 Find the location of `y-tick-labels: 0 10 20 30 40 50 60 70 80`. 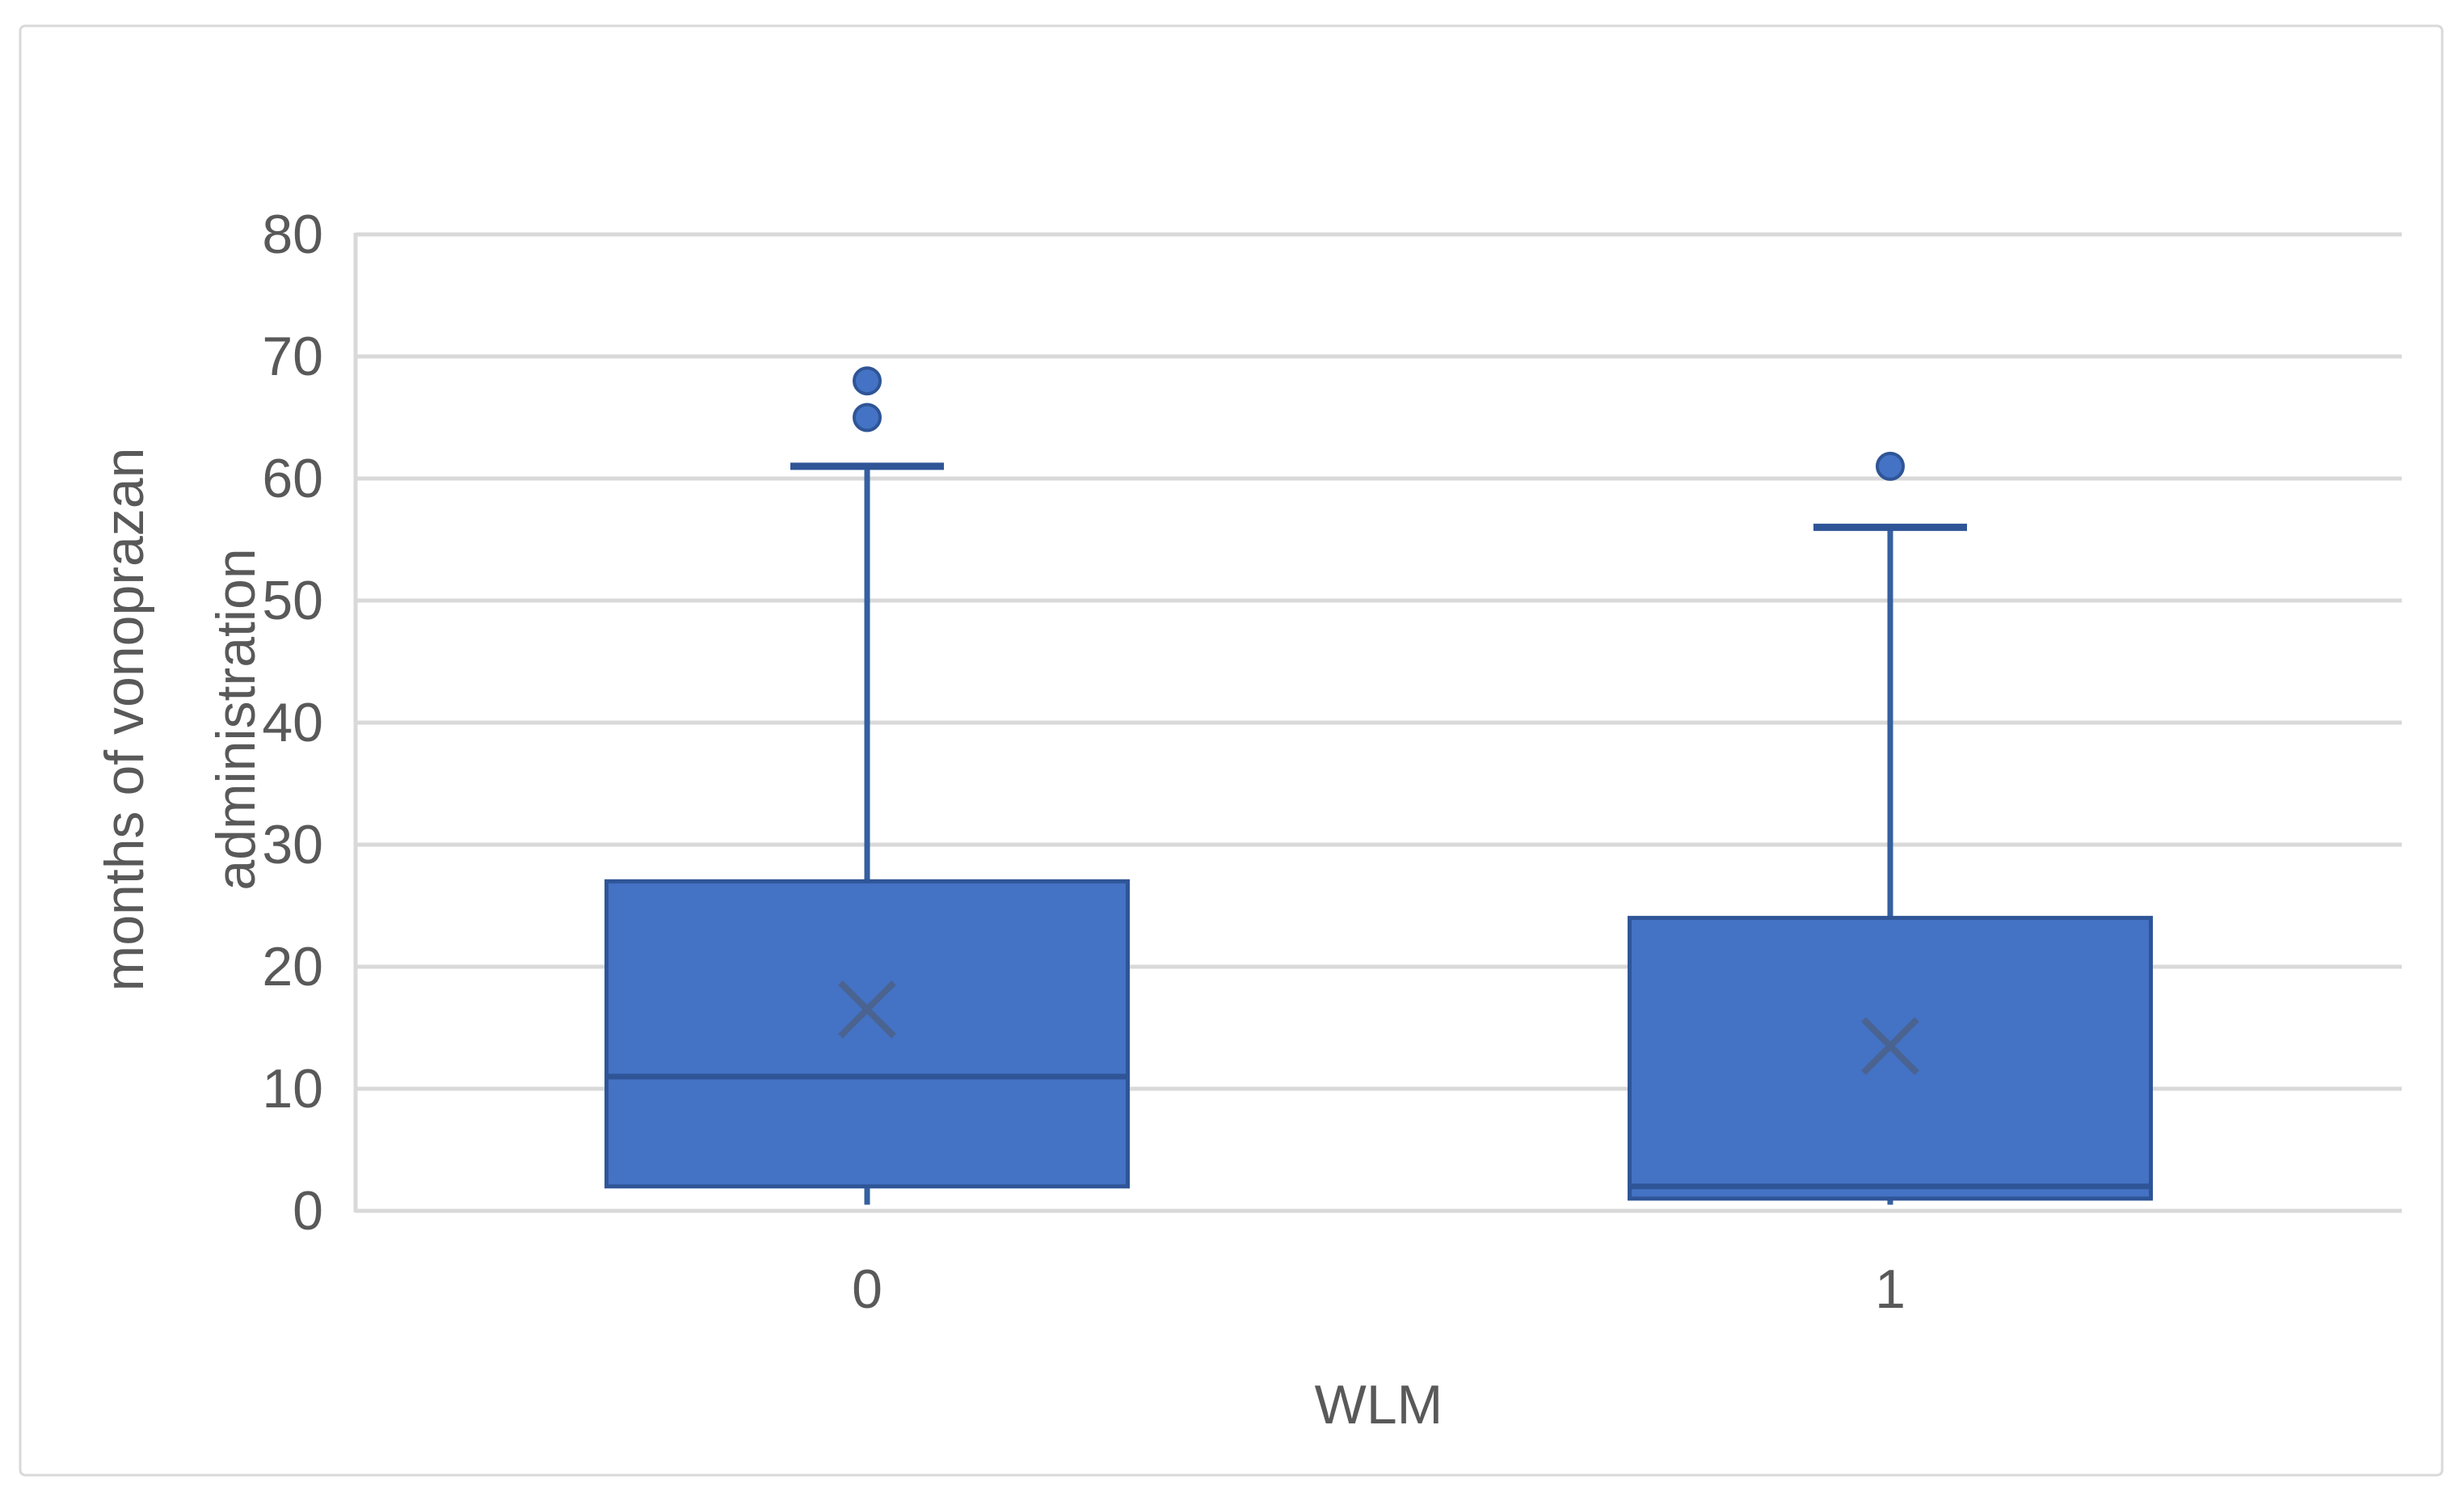

y-tick-labels: 0 10 20 30 40 50 60 70 80 is located at coordinates (292, 723).